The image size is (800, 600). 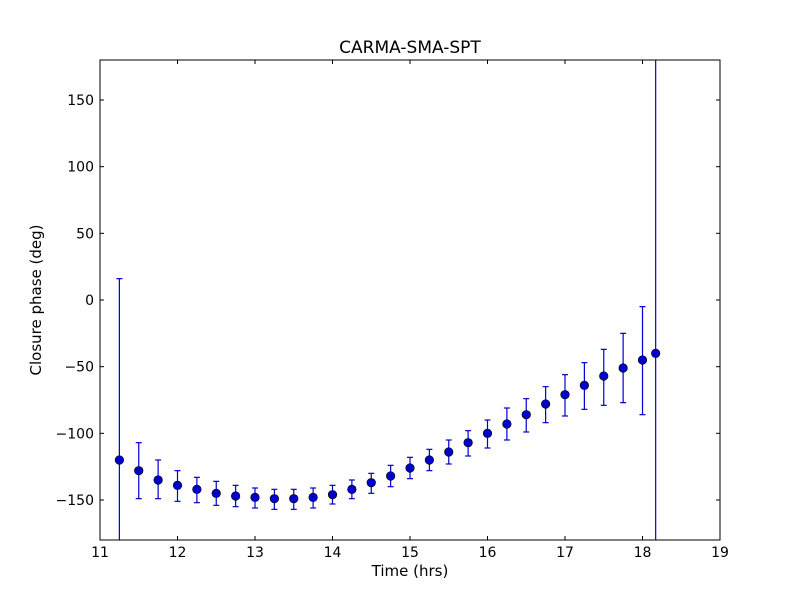 I want to click on y-tick-label: −150, so click(x=75, y=501).